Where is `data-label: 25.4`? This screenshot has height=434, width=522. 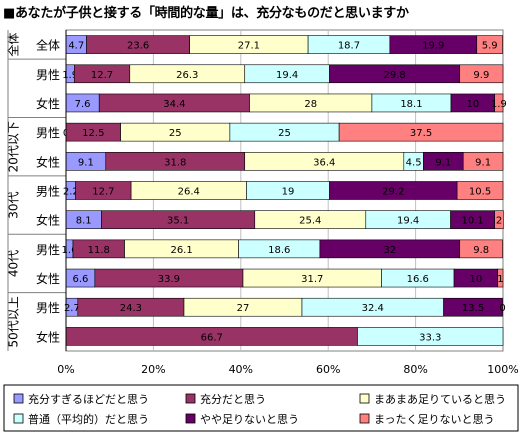 data-label: 25.4 is located at coordinates (310, 221).